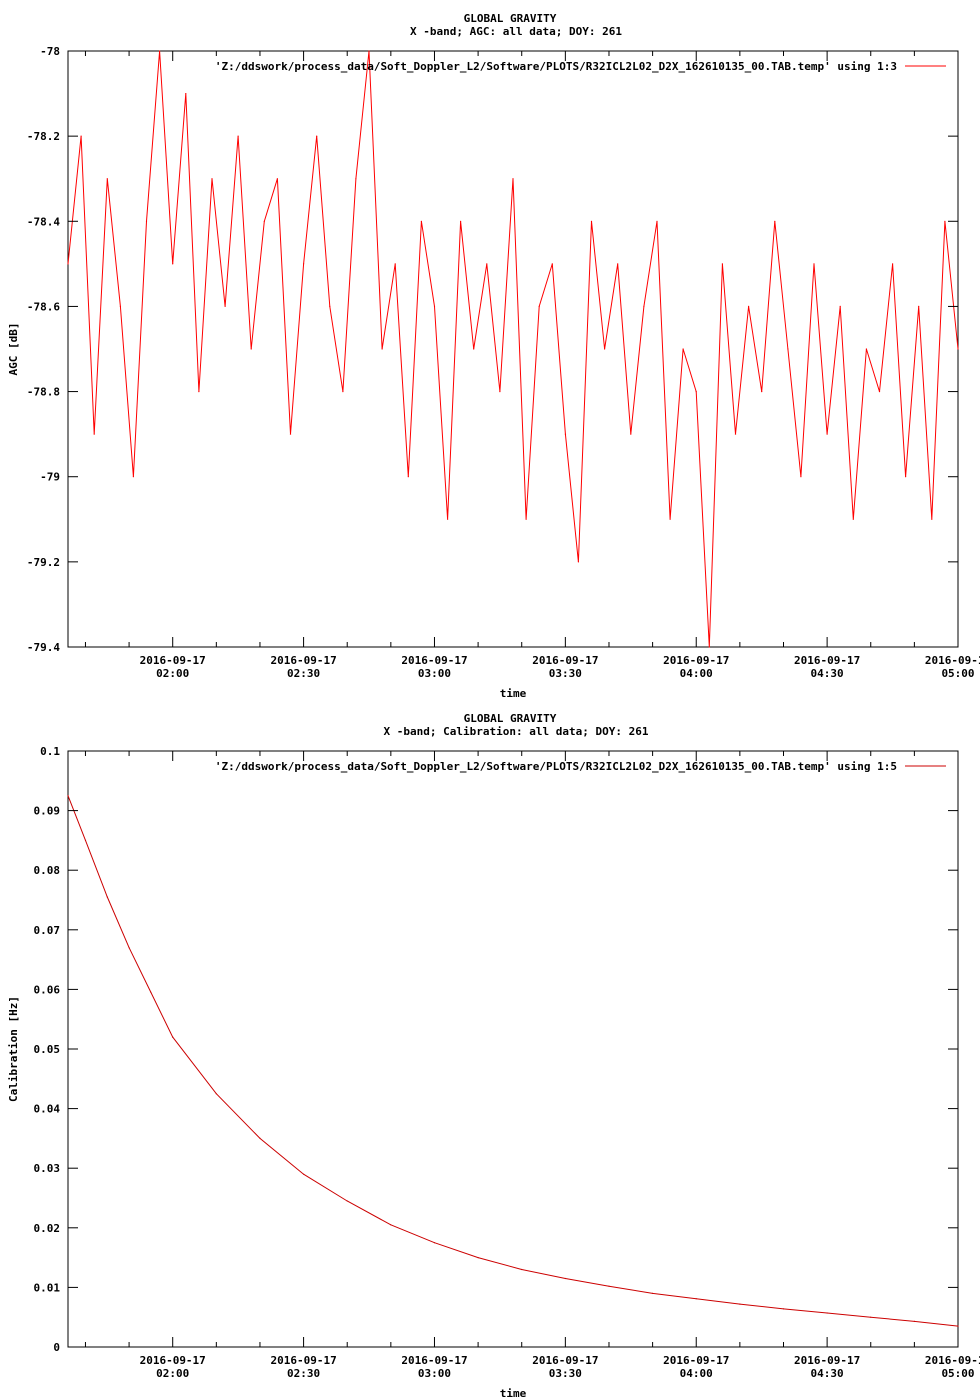 Image resolution: width=980 pixels, height=1400 pixels. Describe the element at coordinates (510, 18) in the screenshot. I see `agc-chart-title: GLOBAL GRAVITY` at that location.